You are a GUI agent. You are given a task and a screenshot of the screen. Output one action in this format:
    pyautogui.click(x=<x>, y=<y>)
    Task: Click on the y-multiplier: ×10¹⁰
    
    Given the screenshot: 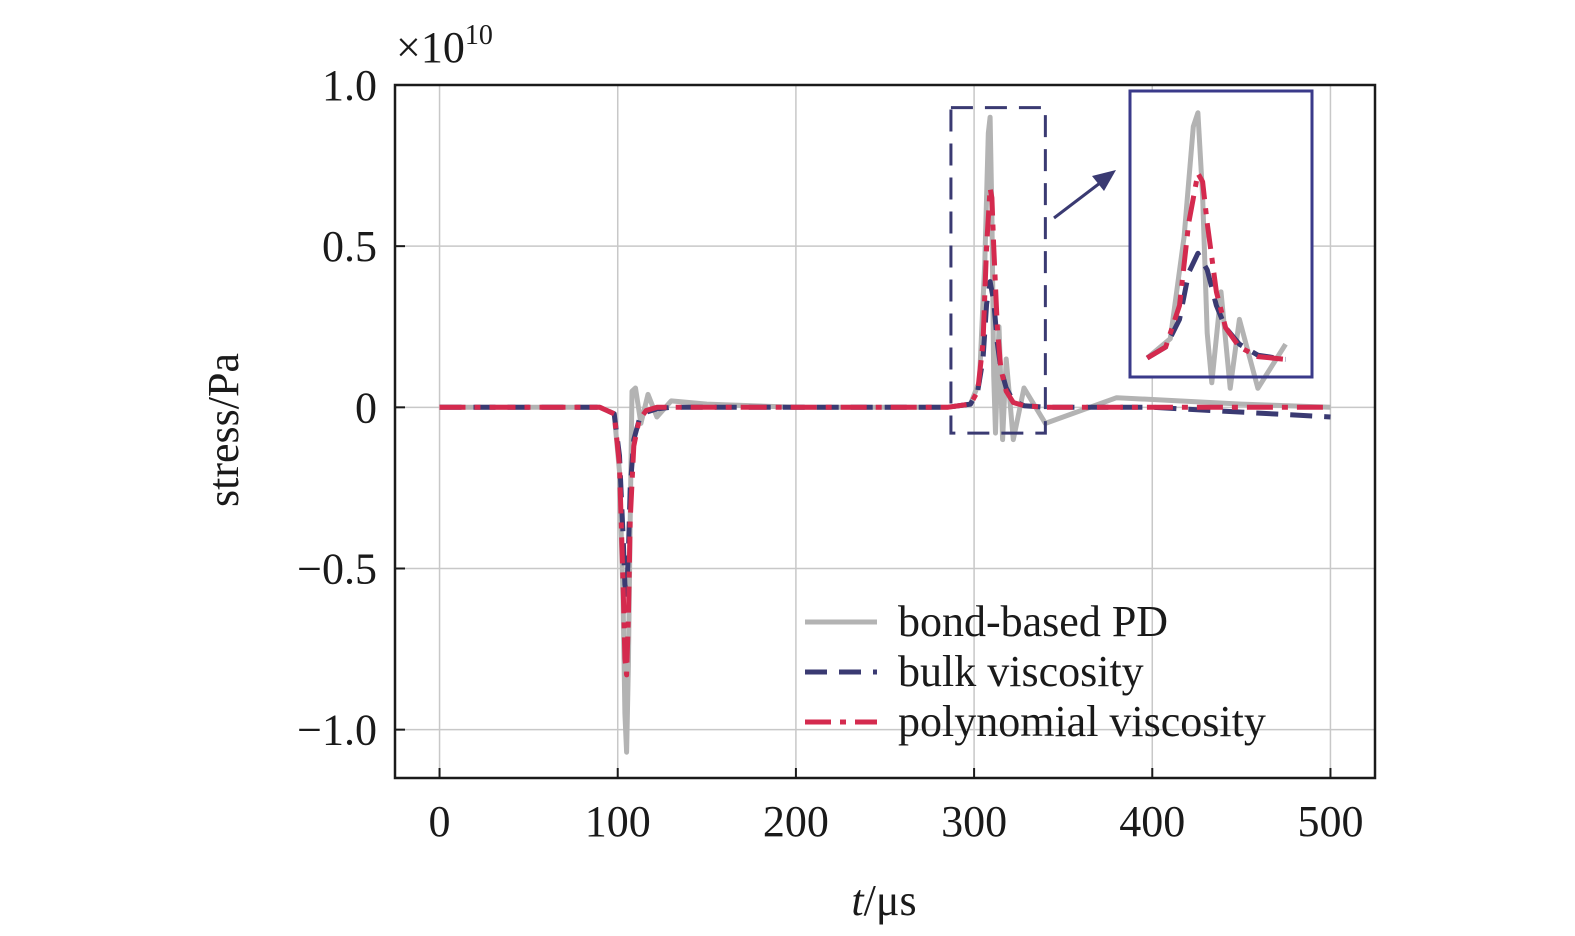 What is the action you would take?
    pyautogui.click(x=444, y=46)
    